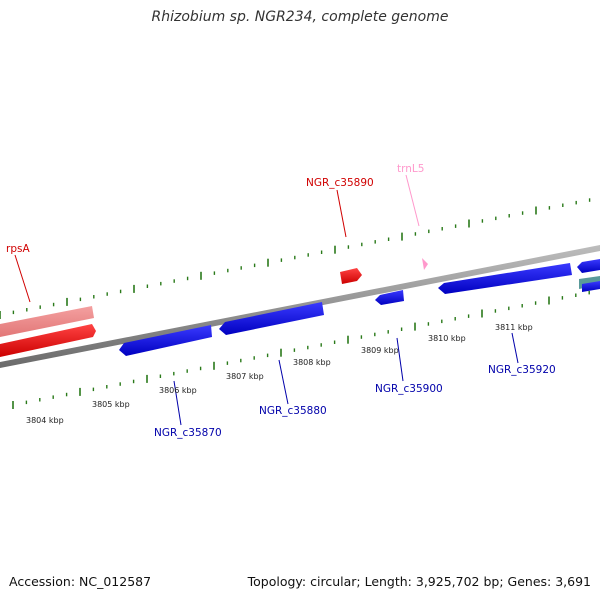  Describe the element at coordinates (400, 359) in the screenshot. I see `leader-NGR_c35900` at that location.